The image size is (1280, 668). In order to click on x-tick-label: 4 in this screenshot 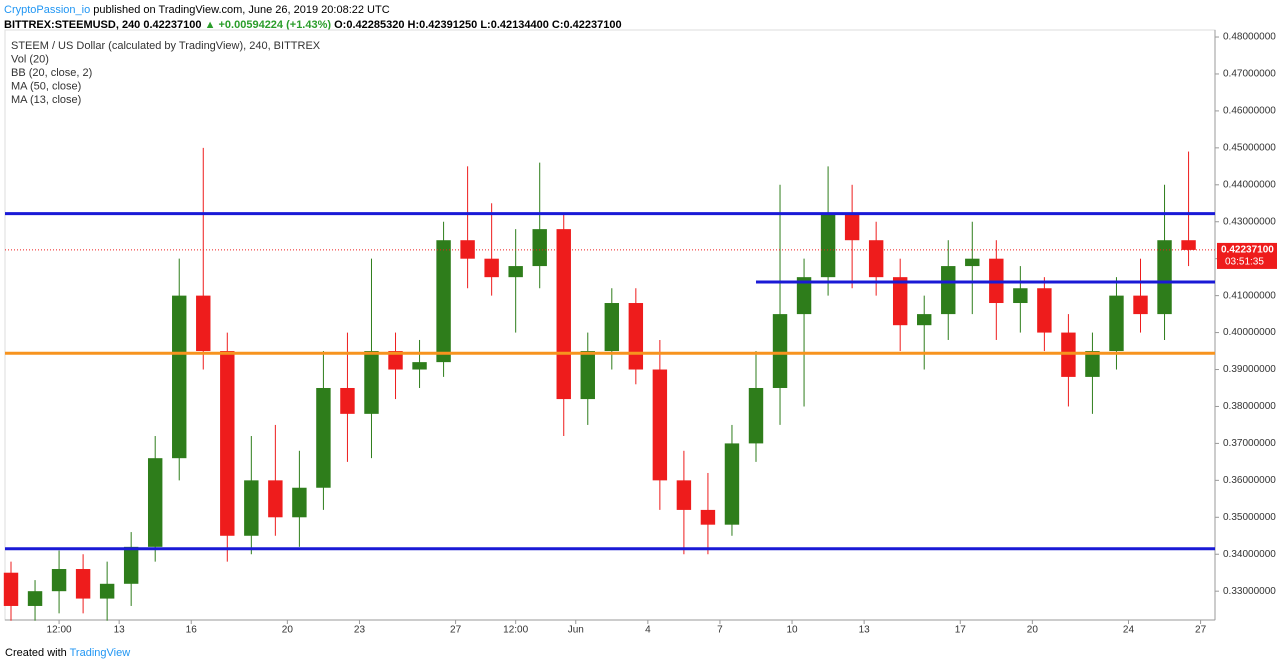, I will do `click(648, 630)`.